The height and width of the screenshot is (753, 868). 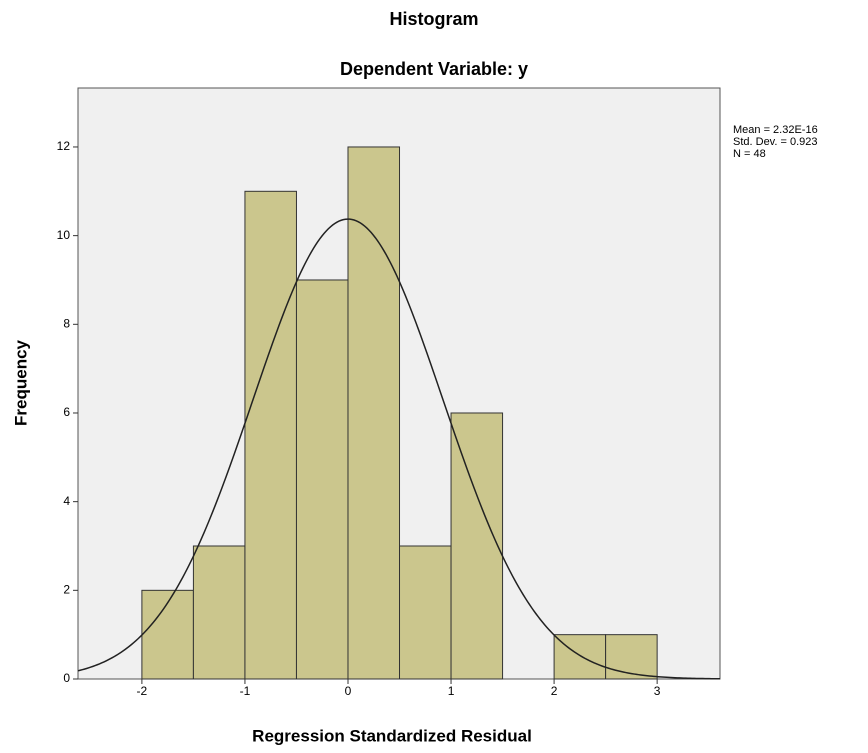 I want to click on stat-label: N = 48, so click(x=749, y=154).